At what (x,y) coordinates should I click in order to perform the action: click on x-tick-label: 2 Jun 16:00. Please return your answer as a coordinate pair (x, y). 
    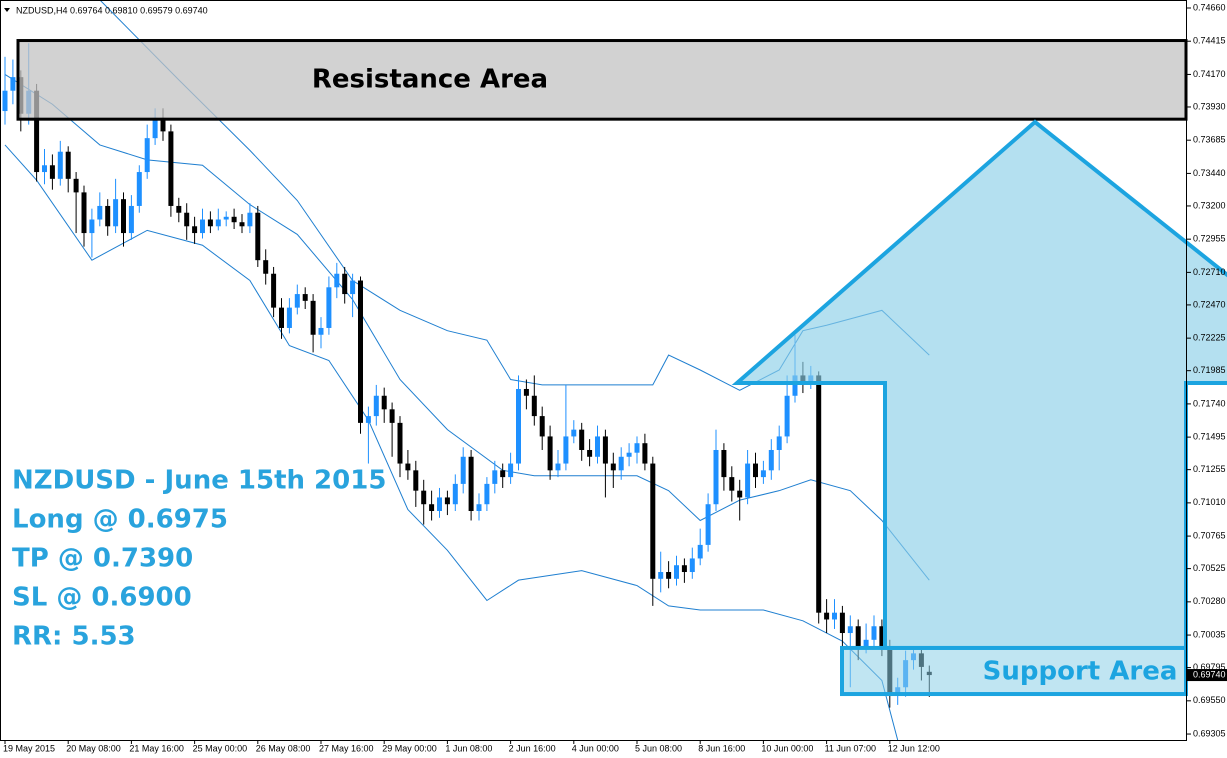
    Looking at the image, I should click on (532, 748).